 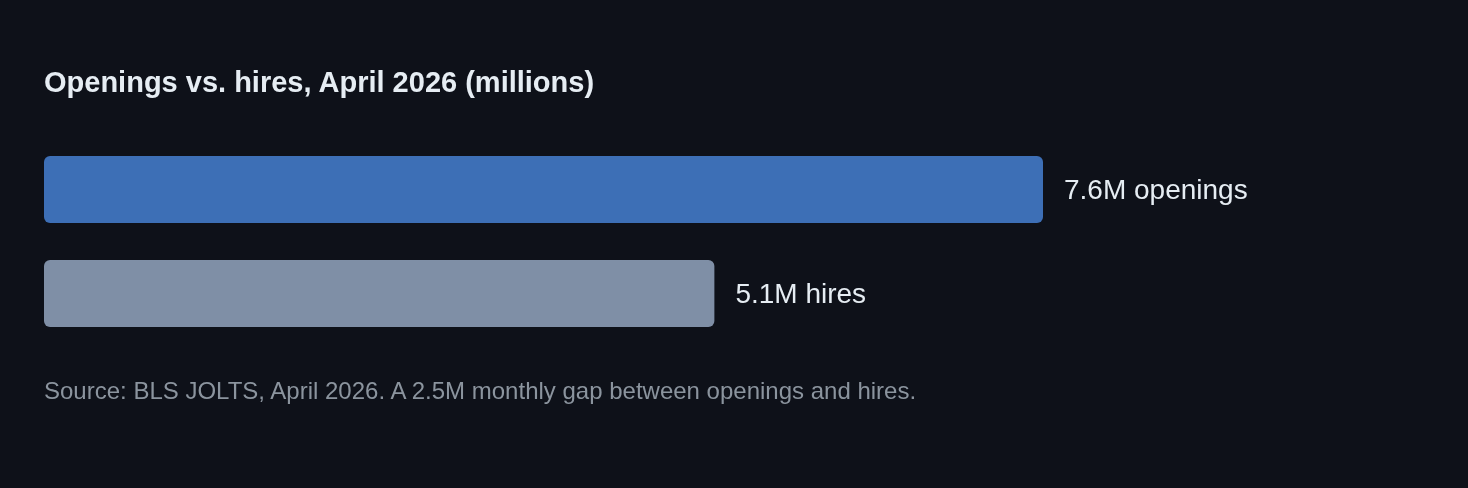 I want to click on data-label: 7.6M openings, so click(x=1156, y=189).